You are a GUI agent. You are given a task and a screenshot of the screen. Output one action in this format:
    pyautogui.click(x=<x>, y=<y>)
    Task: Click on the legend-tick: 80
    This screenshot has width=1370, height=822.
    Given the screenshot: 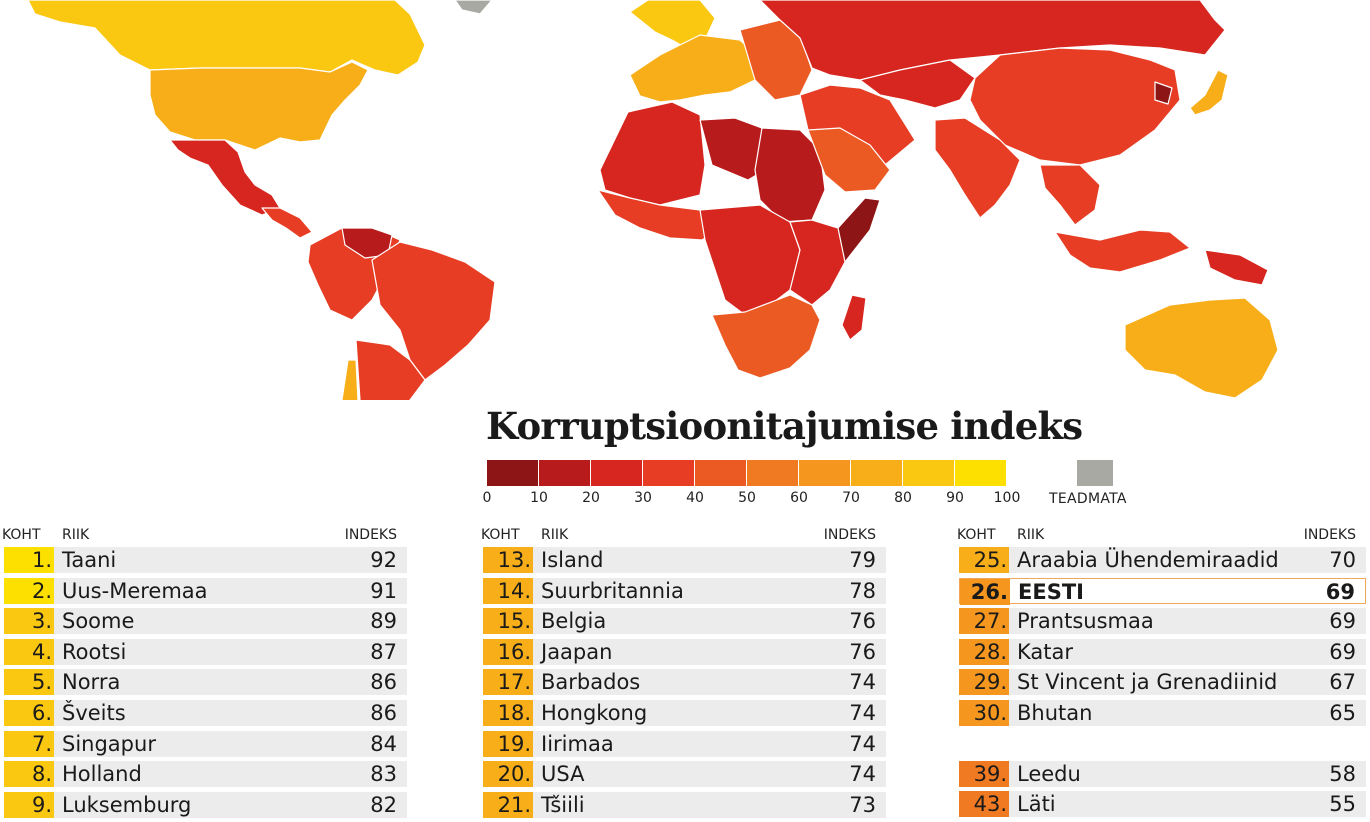 What is the action you would take?
    pyautogui.click(x=903, y=498)
    